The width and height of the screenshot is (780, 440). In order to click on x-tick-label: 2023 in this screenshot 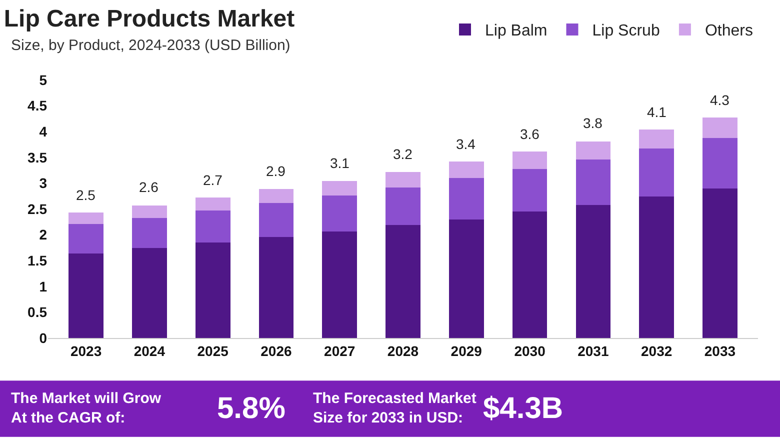, I will do `click(86, 350)`.